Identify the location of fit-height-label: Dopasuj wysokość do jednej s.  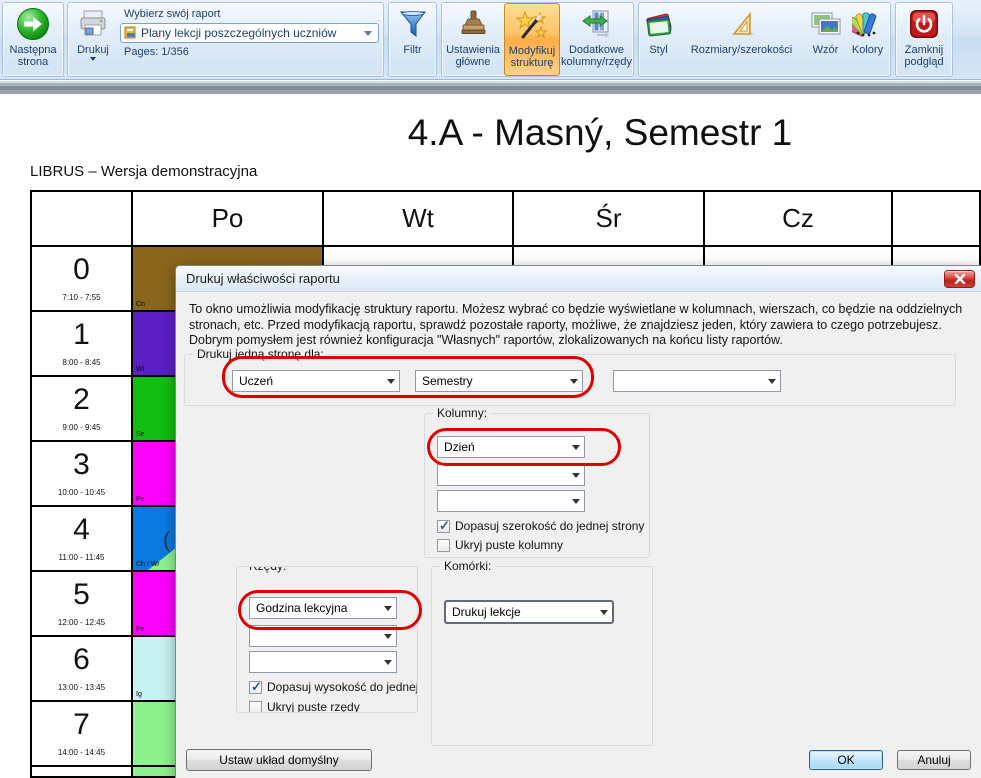
(342, 687).